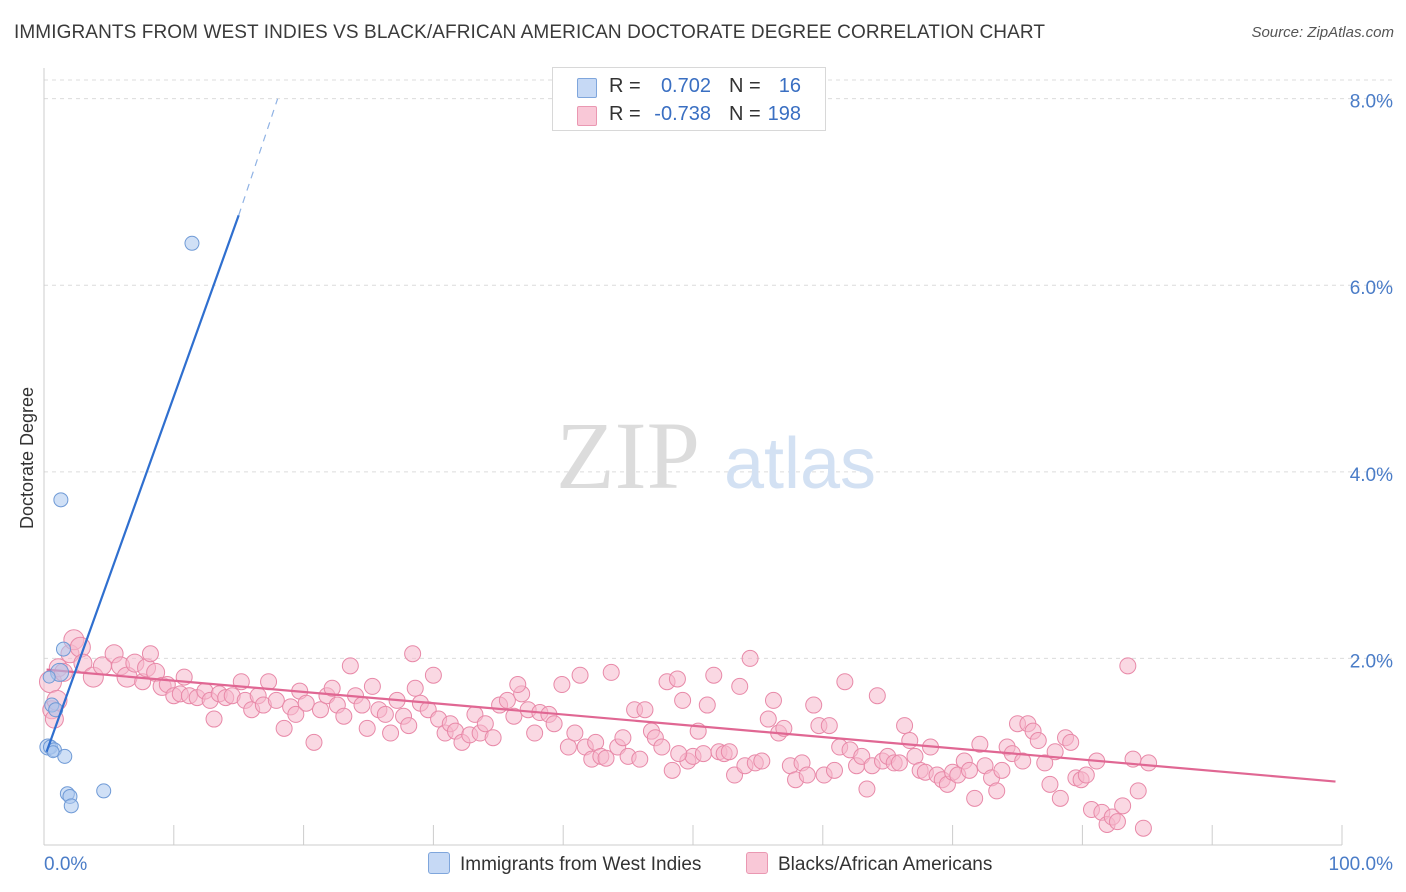 This screenshot has height=892, width=1406. I want to click on series-immigrants-west-indies-points, so click(119, 524).